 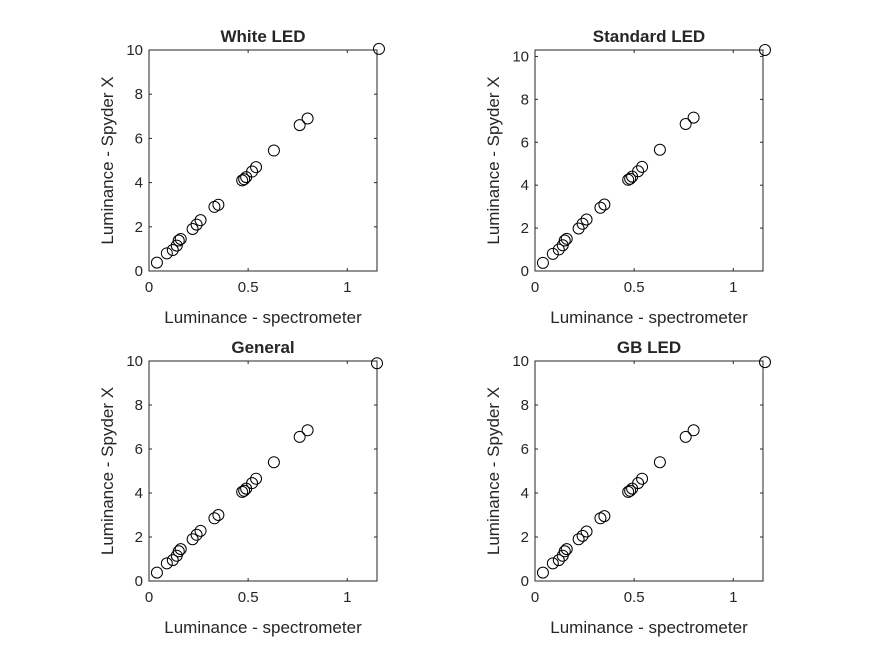 What do you see at coordinates (649, 36) in the screenshot?
I see `chart-title: Standard LED` at bounding box center [649, 36].